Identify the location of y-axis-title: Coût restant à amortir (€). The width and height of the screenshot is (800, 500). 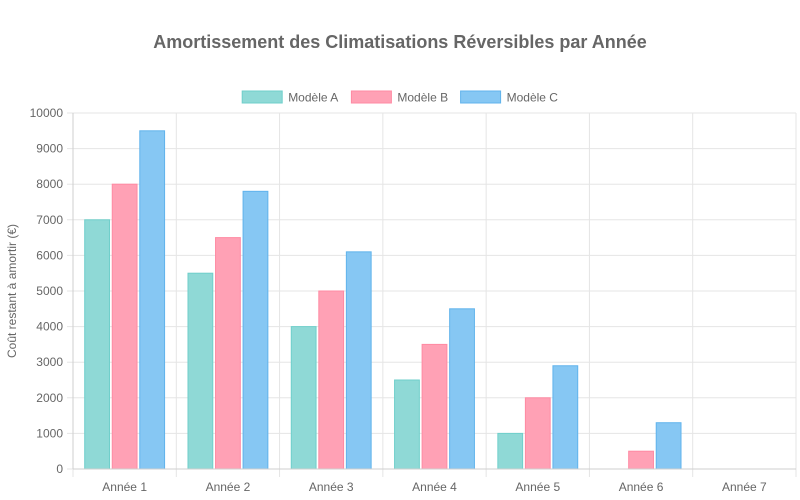
(12, 291).